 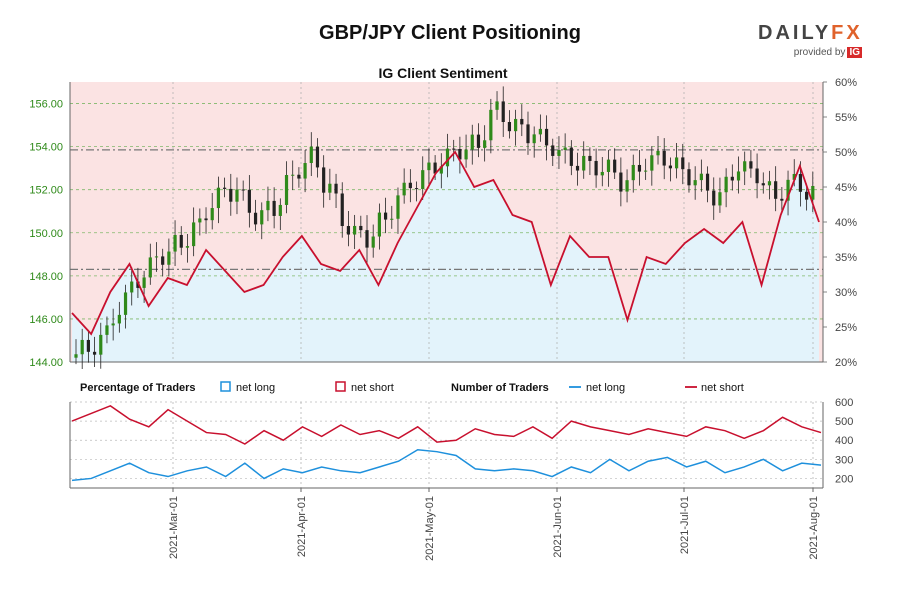 I want to click on pct-tick-label: 60%, so click(x=846, y=83).